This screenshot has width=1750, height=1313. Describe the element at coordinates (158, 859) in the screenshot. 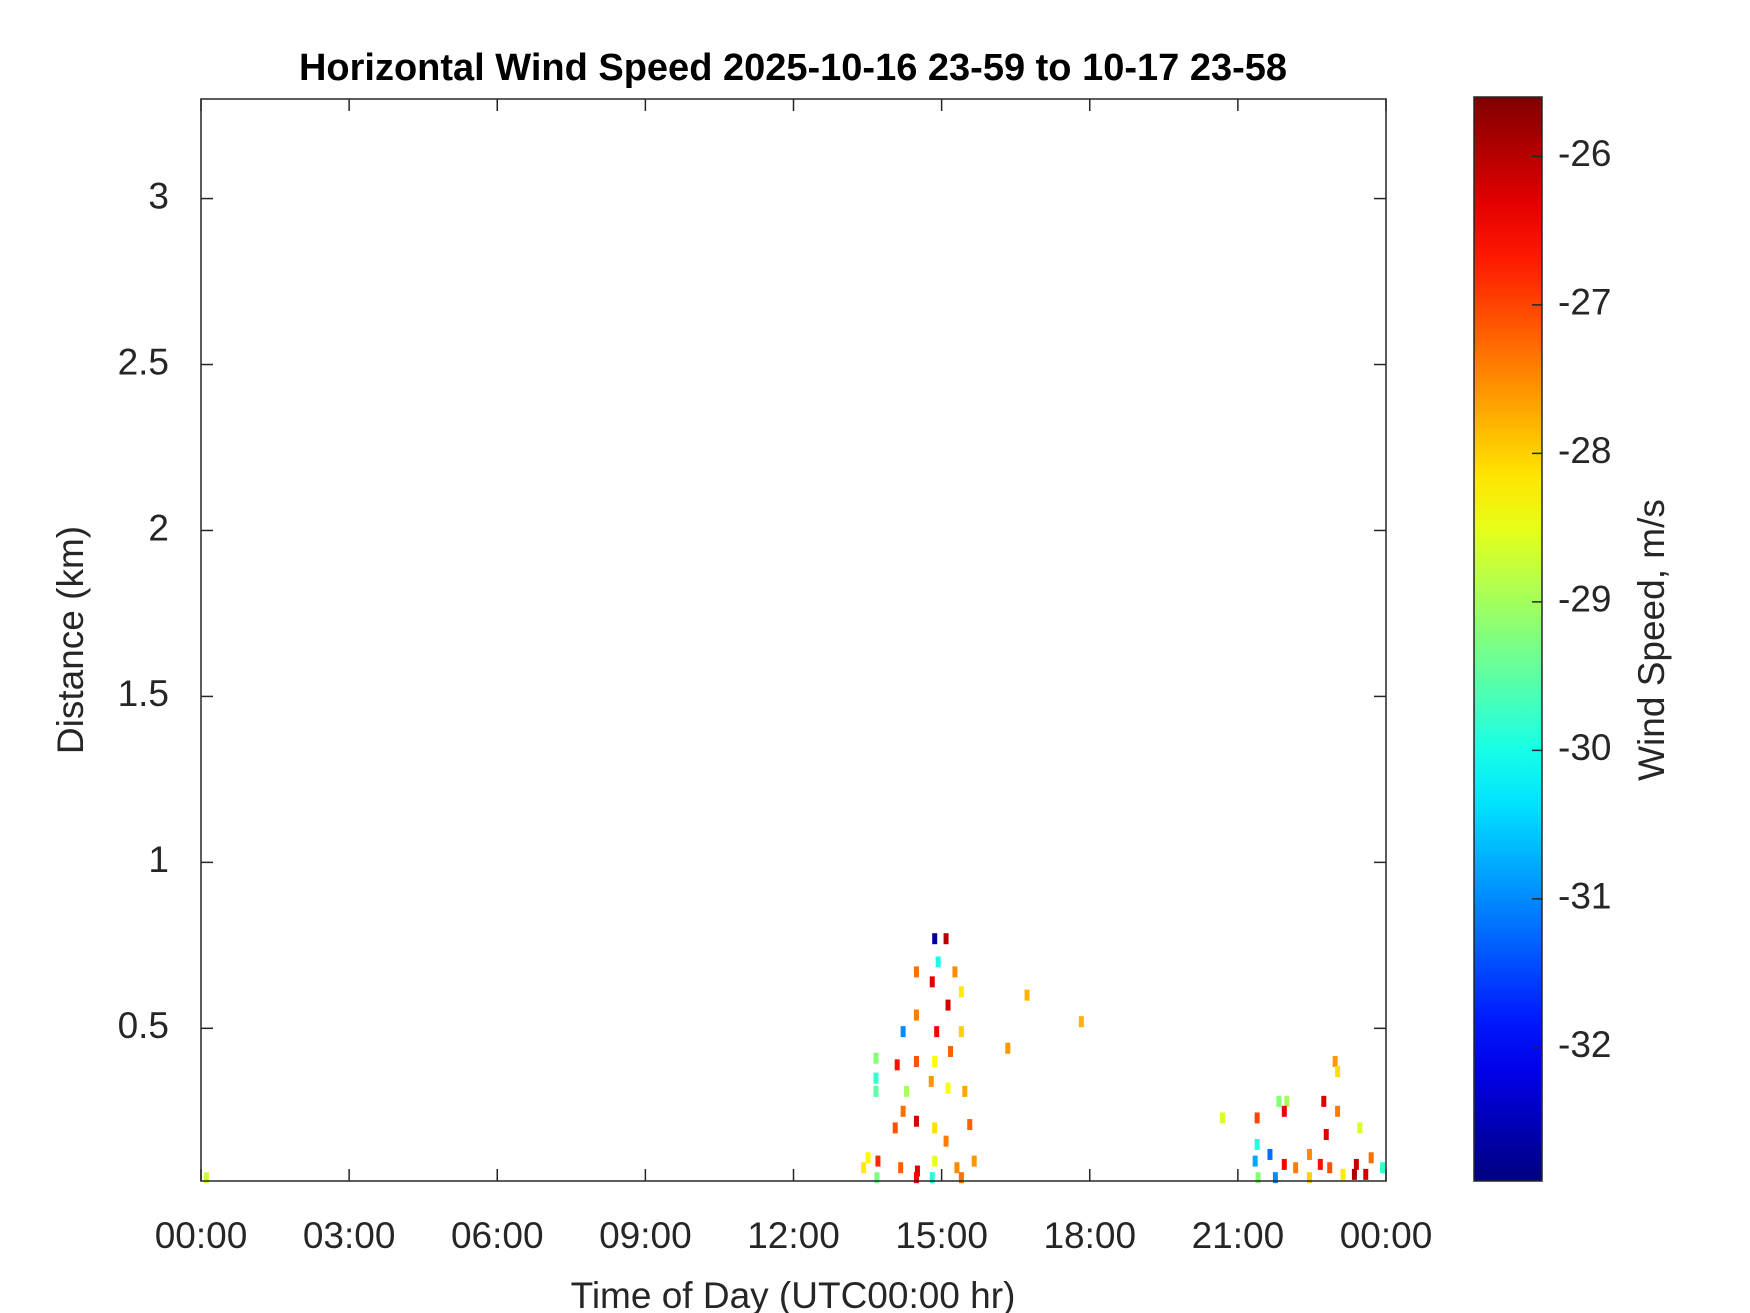

I see `y-tick-label: 1` at that location.